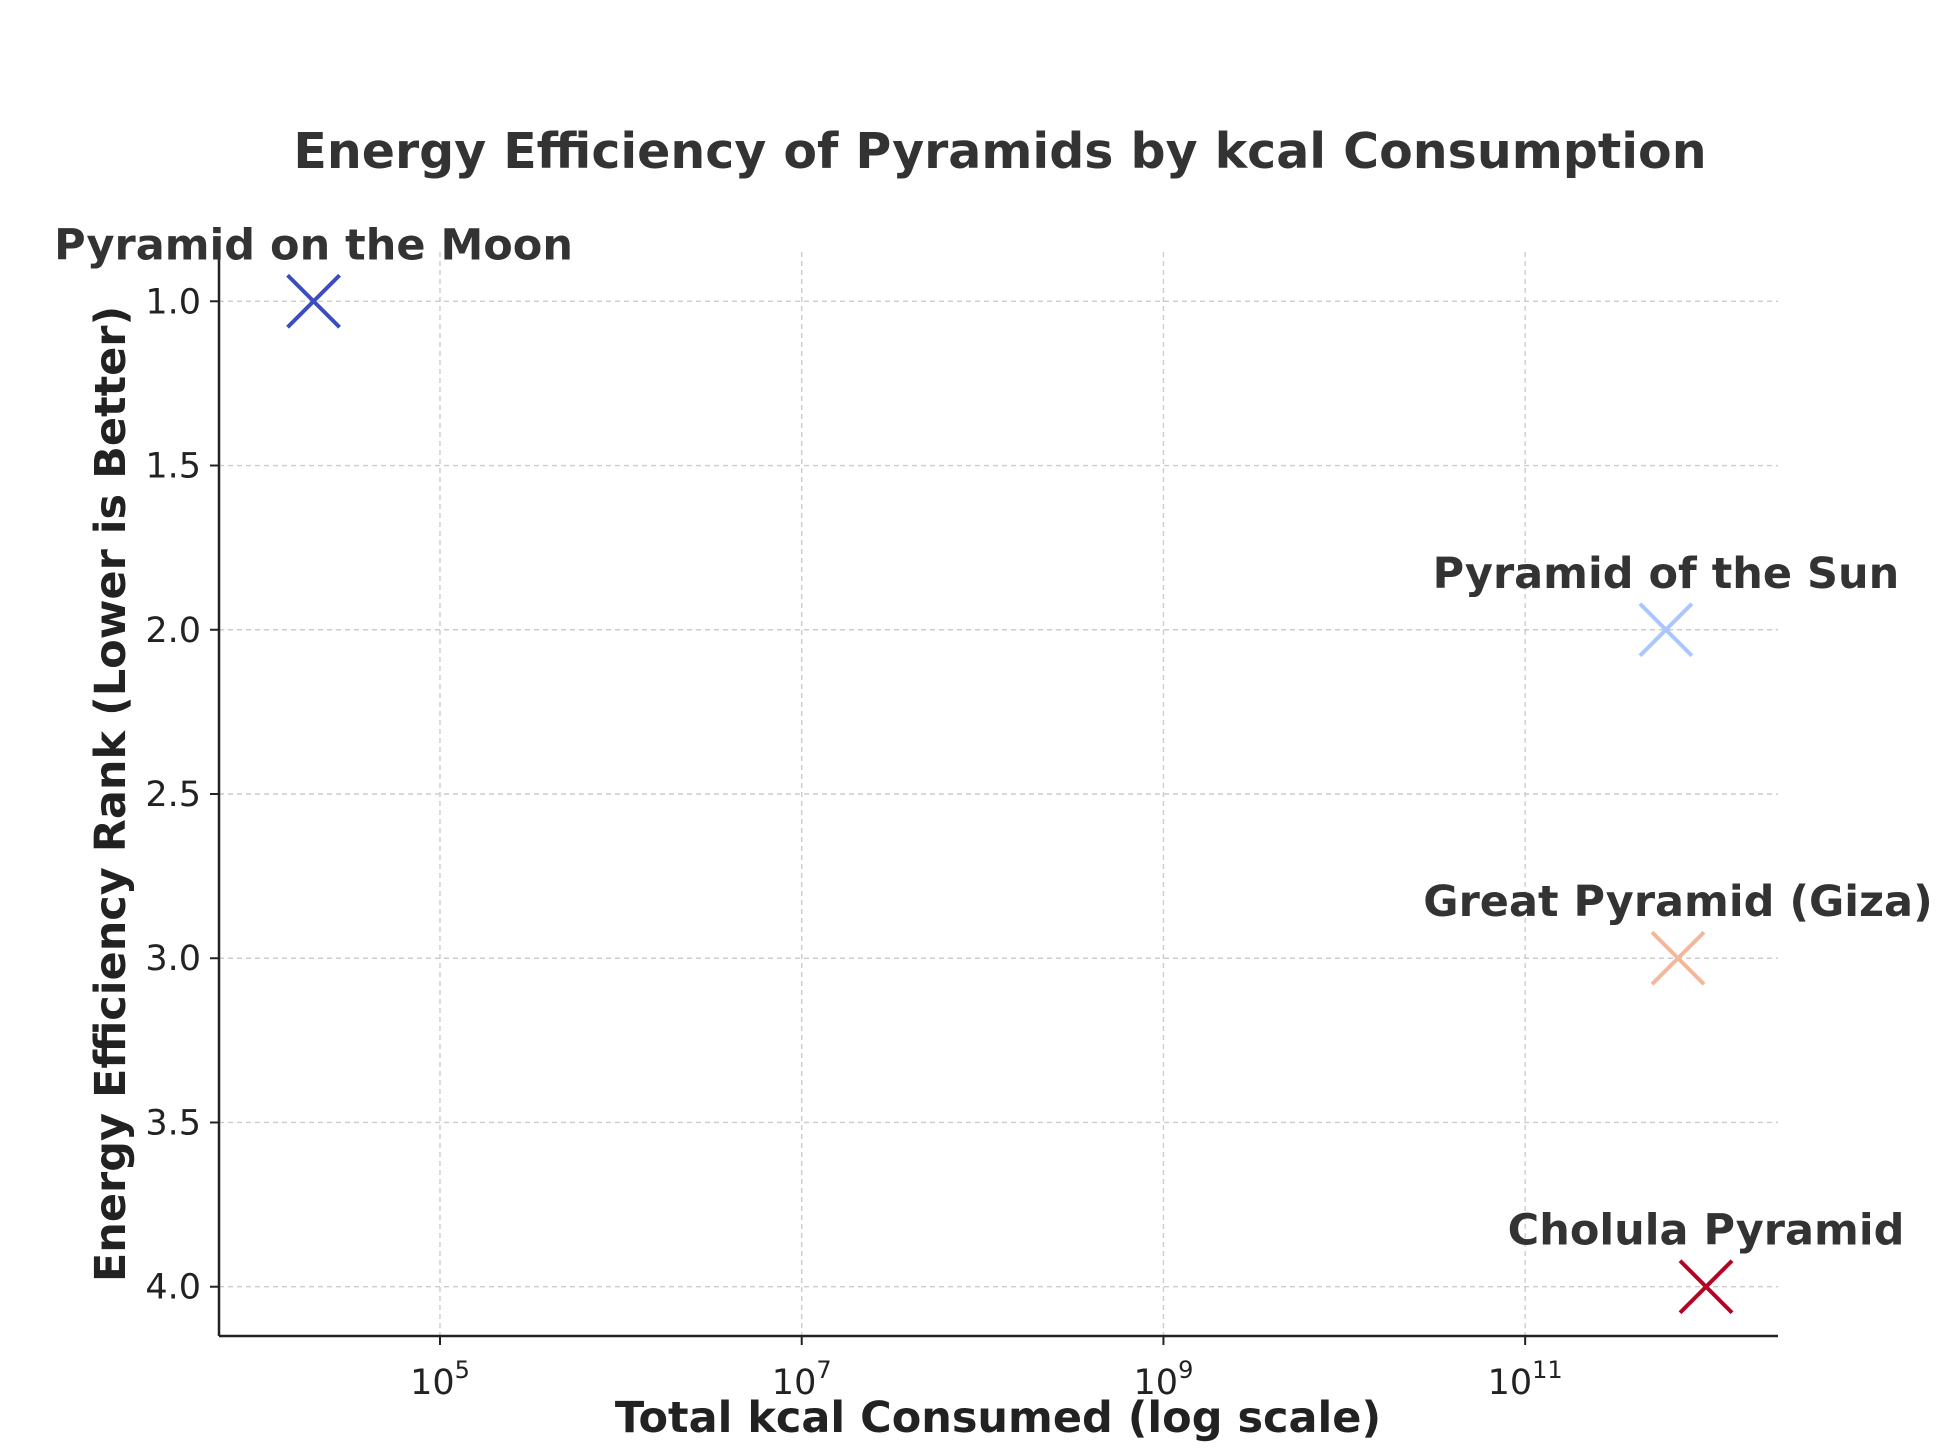 The width and height of the screenshot is (1950, 1454). I want to click on point-label: Great Pyramid (Giza), so click(1677, 902).